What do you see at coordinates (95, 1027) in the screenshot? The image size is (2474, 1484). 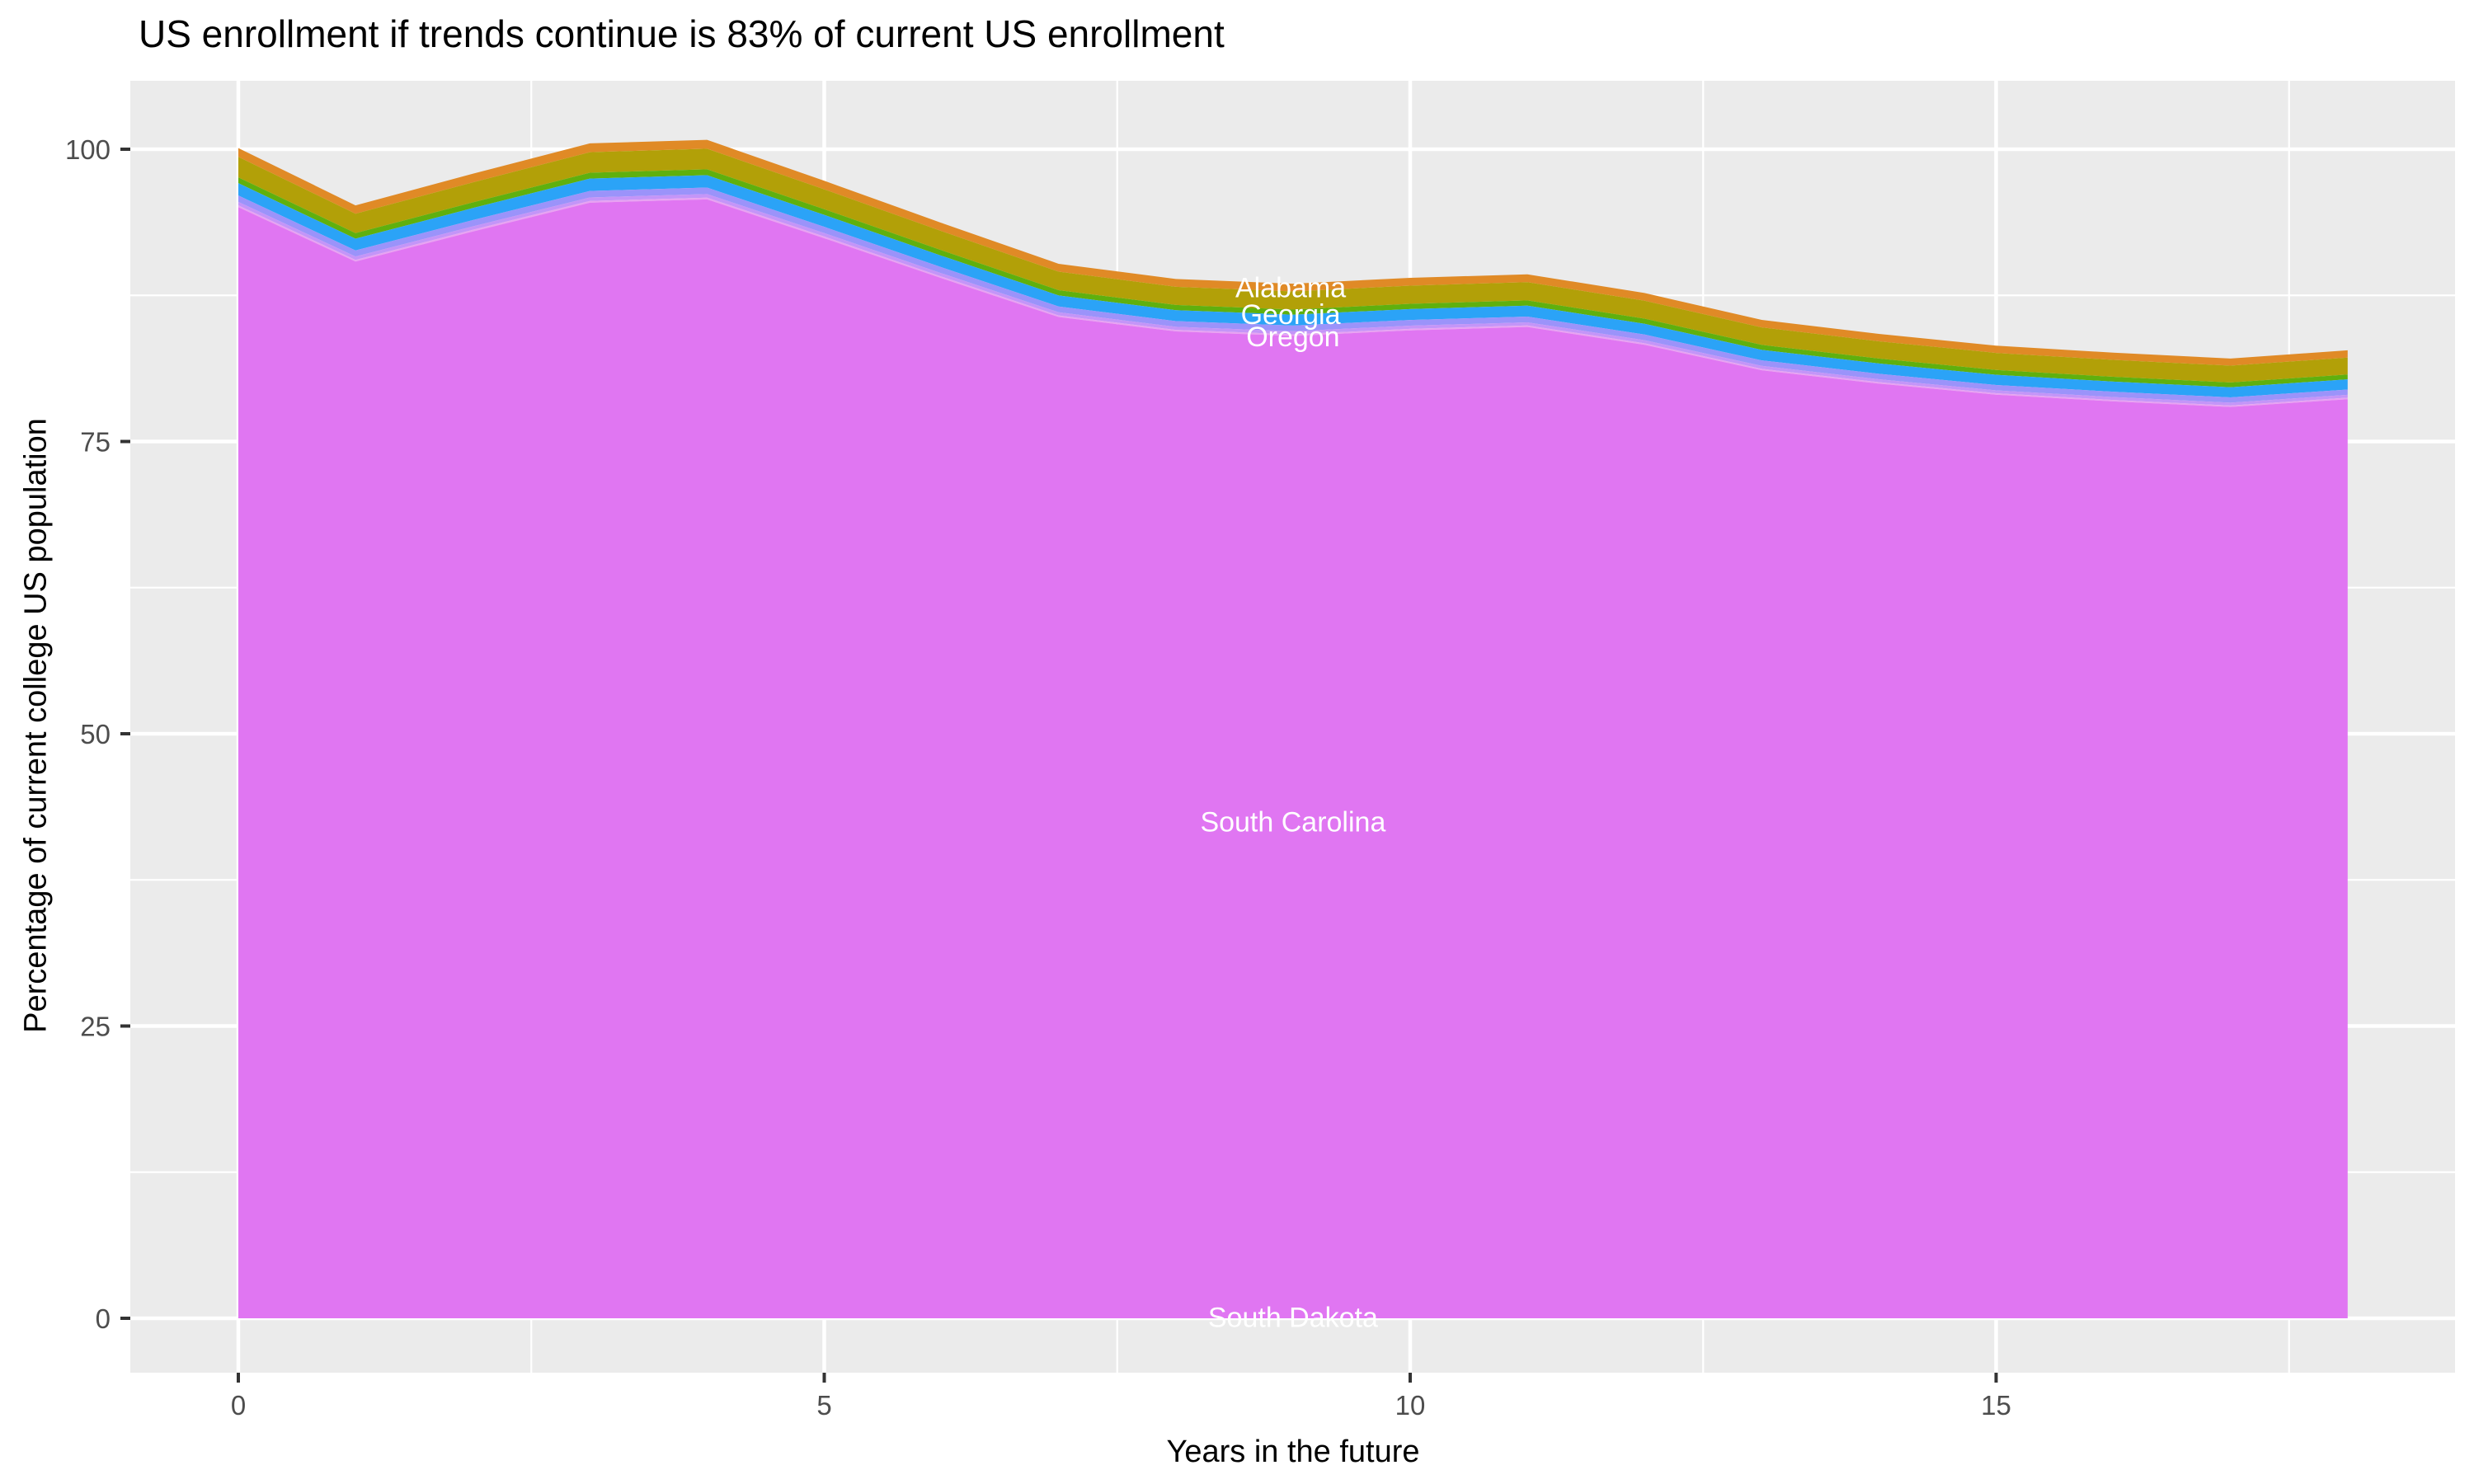 I see `y-tick-label-25: 25` at bounding box center [95, 1027].